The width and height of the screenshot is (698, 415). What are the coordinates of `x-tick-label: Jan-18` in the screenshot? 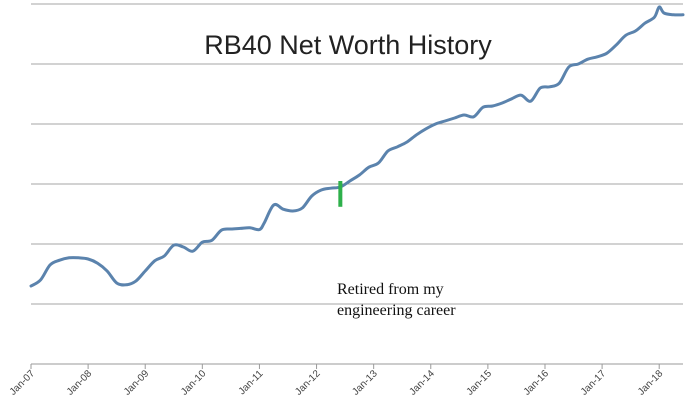 It's located at (651, 383).